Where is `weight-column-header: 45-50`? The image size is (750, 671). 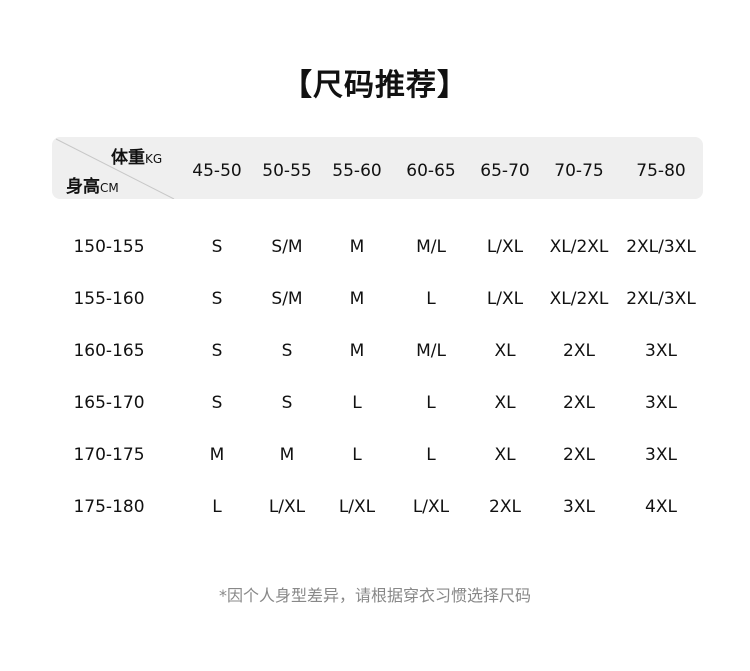 weight-column-header: 45-50 is located at coordinates (217, 171).